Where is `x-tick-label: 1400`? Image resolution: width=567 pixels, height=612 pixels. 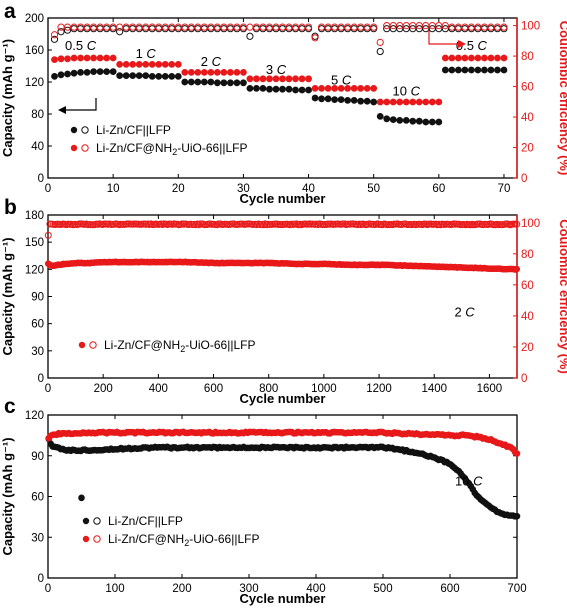 x-tick-label: 1400 is located at coordinates (434, 389).